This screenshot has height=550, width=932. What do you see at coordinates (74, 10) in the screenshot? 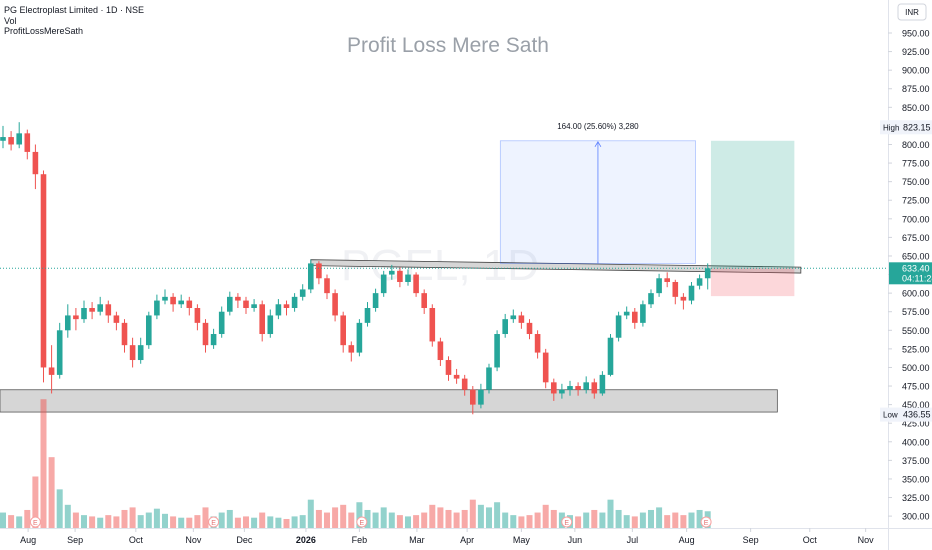
I see `chart-title: PG Electroplast Limited · 1D · NSE` at bounding box center [74, 10].